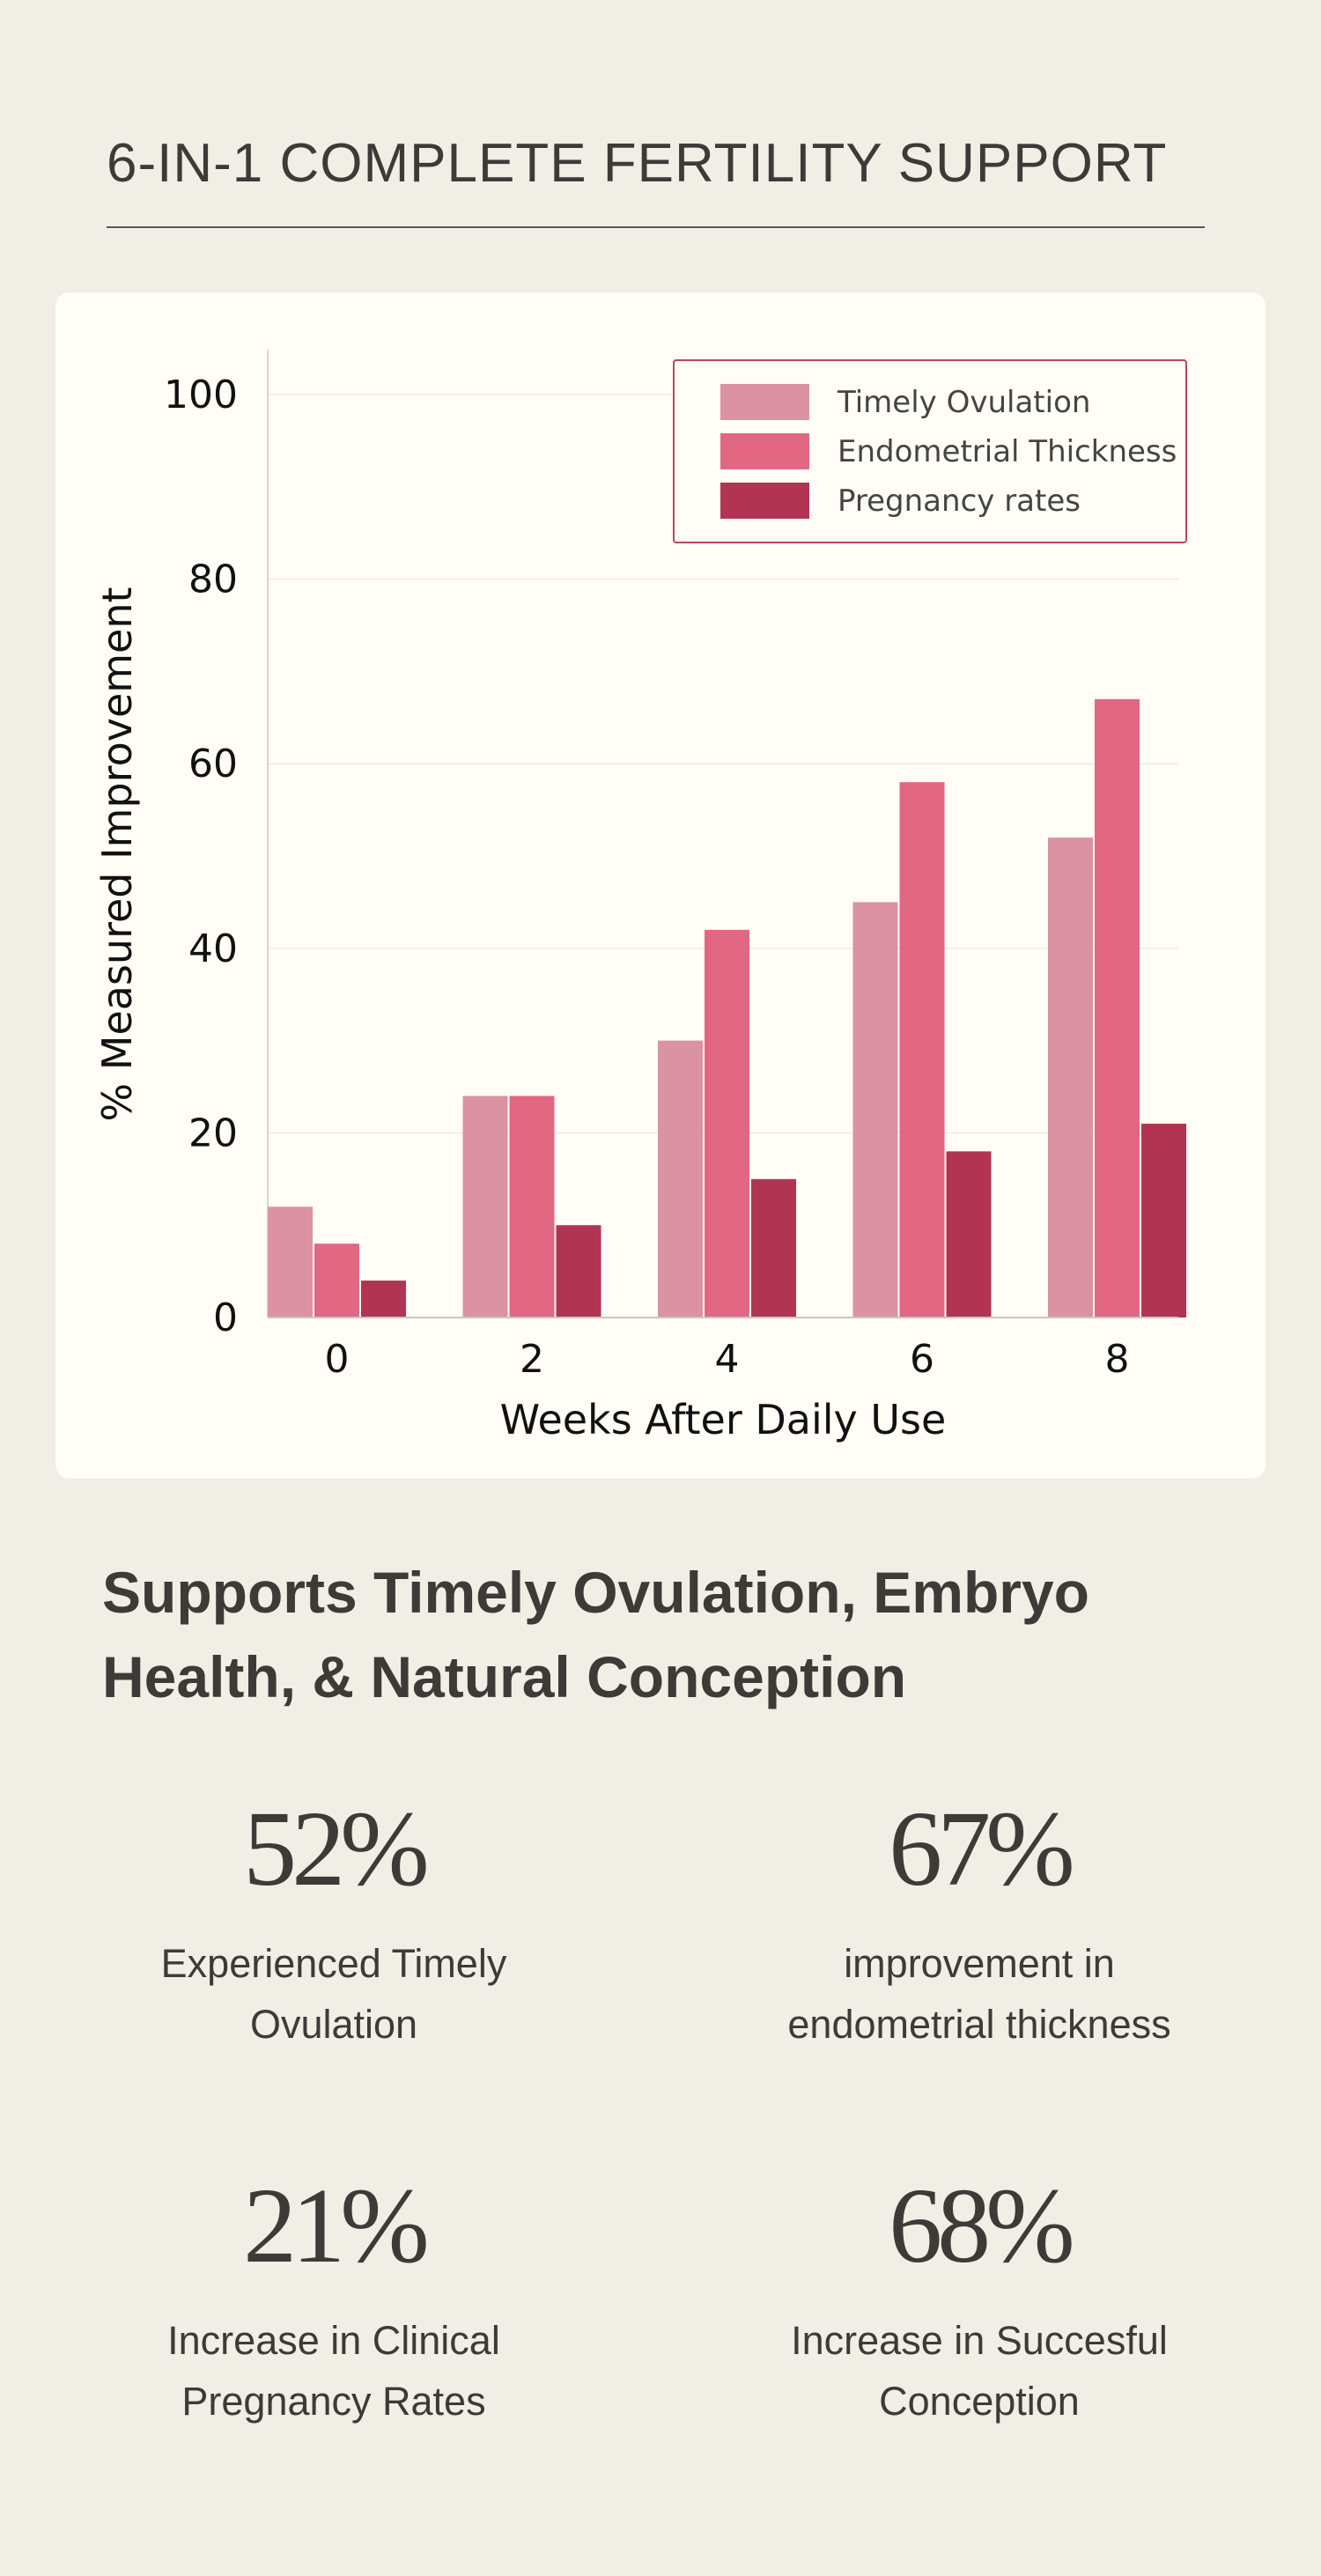 This screenshot has width=1321, height=2576. I want to click on stat-pregnancy-rates: 21% Increase in Clinical Pregnancy Rates, so click(334, 2300).